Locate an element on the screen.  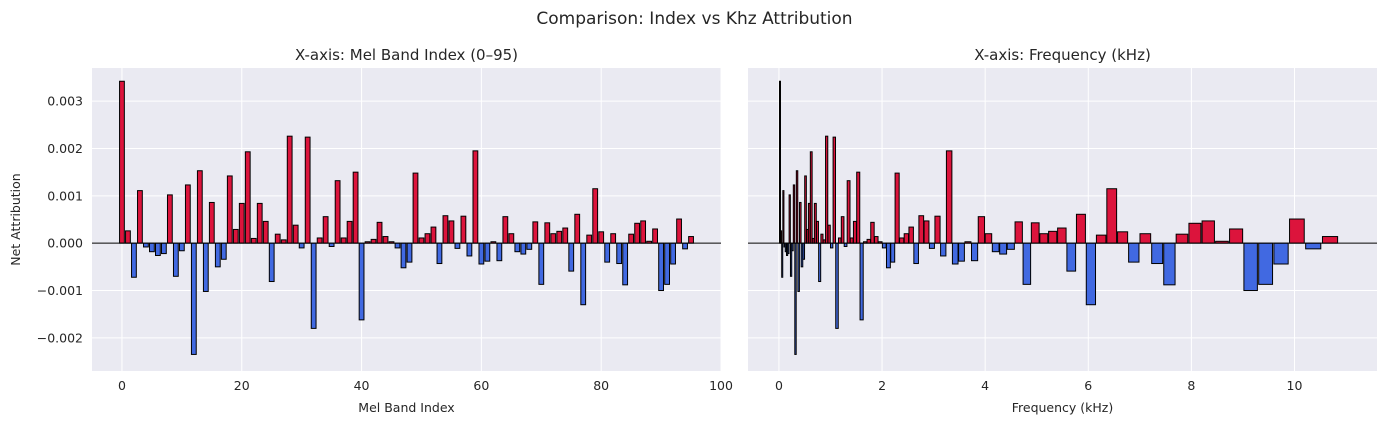
x-tick-label: 4 is located at coordinates (985, 385).